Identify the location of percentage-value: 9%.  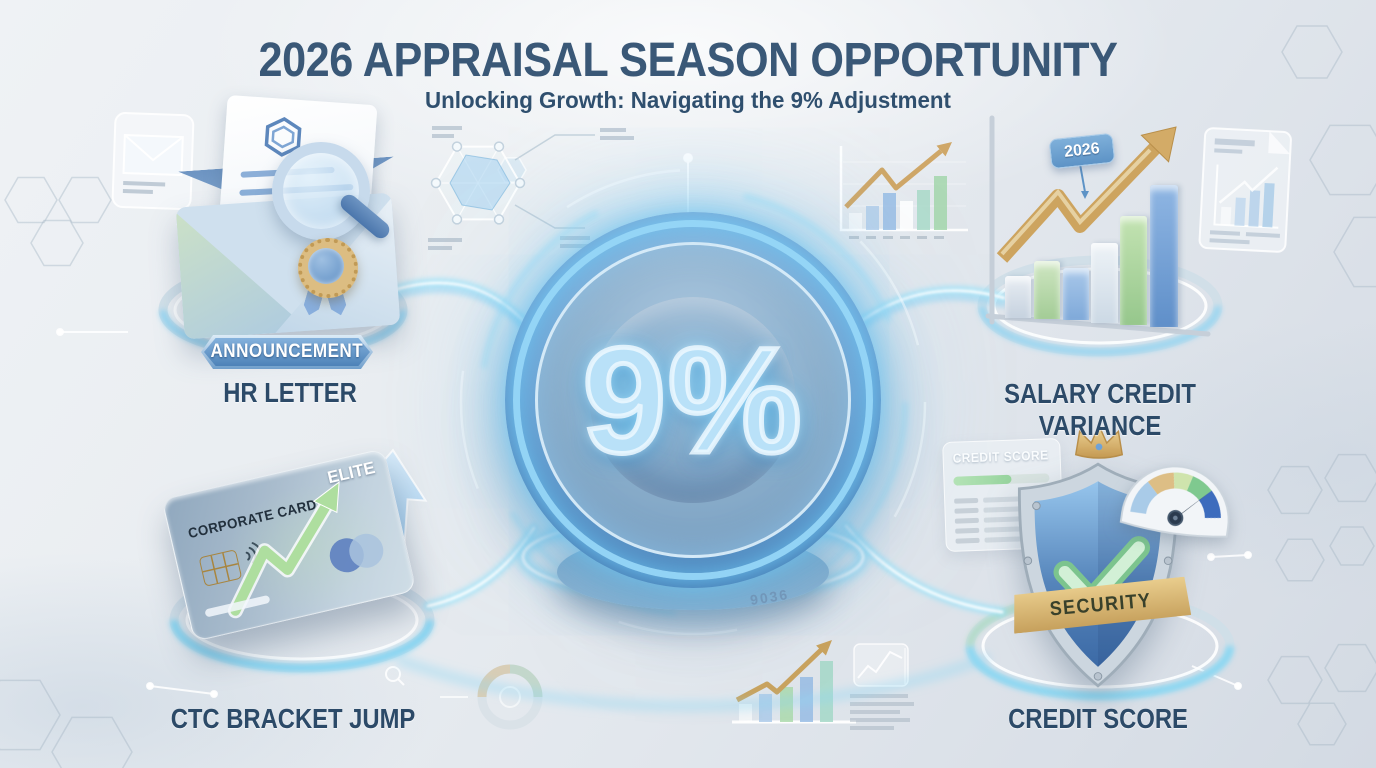
(692, 399).